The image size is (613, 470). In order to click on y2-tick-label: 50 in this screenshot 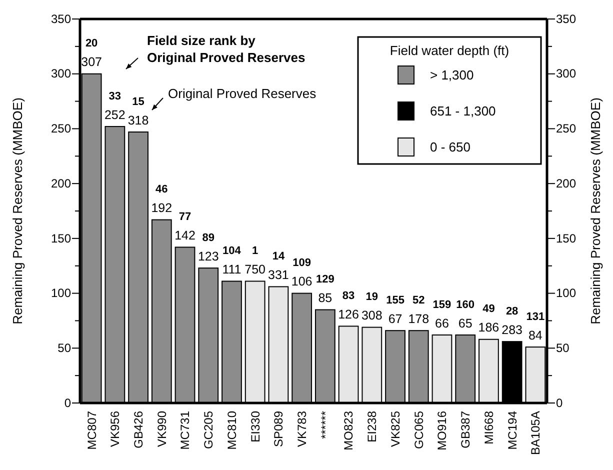, I will do `click(563, 347)`.